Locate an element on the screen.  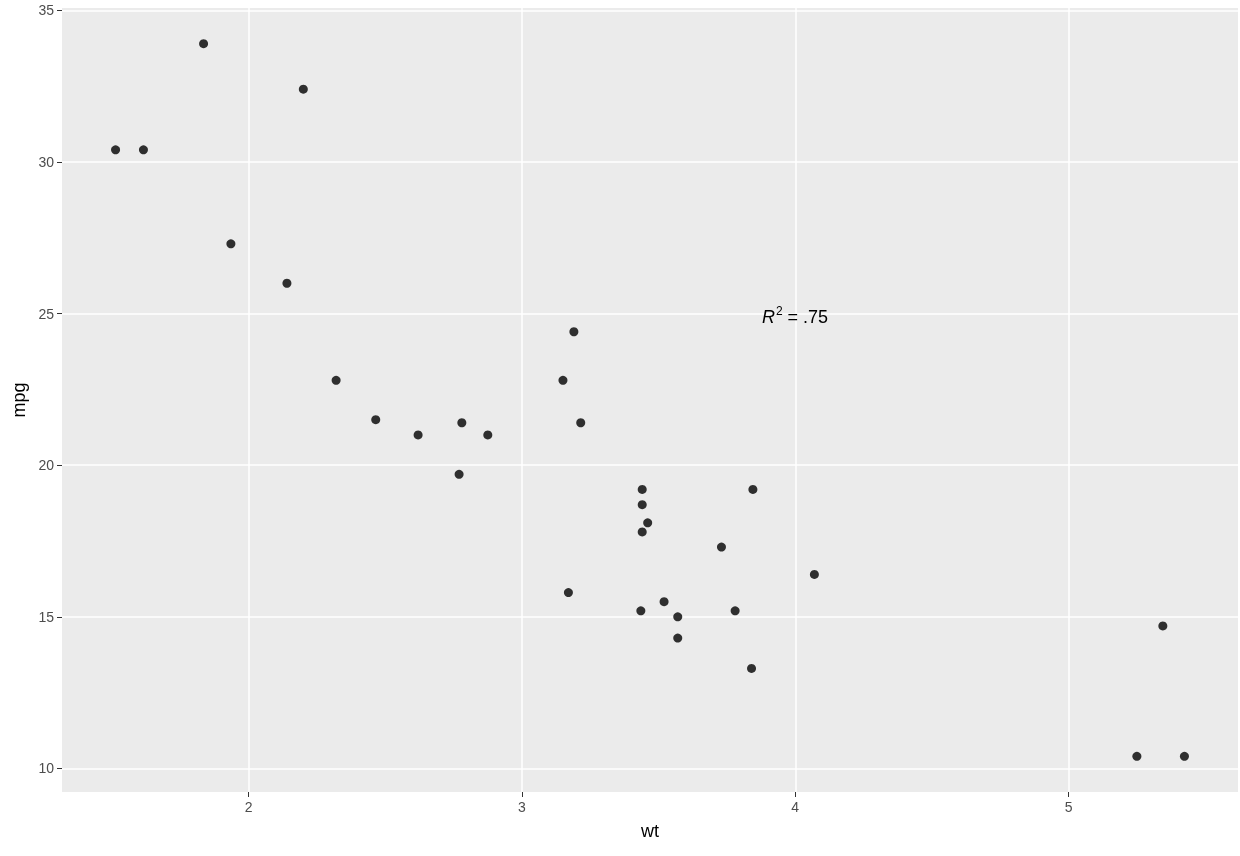
x-axis-title: wt is located at coordinates (649, 831).